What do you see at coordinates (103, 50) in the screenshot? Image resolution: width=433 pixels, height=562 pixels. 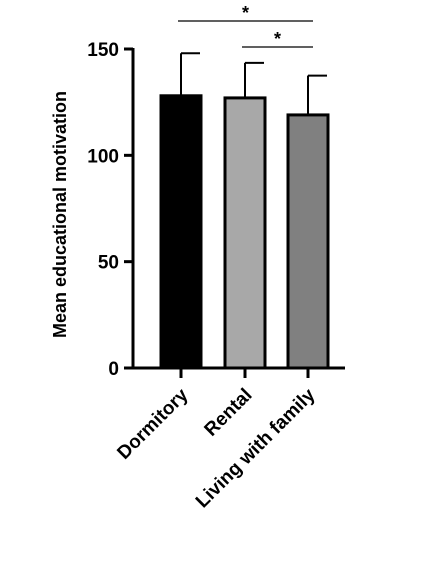 I see `y-tick-label: 150` at bounding box center [103, 50].